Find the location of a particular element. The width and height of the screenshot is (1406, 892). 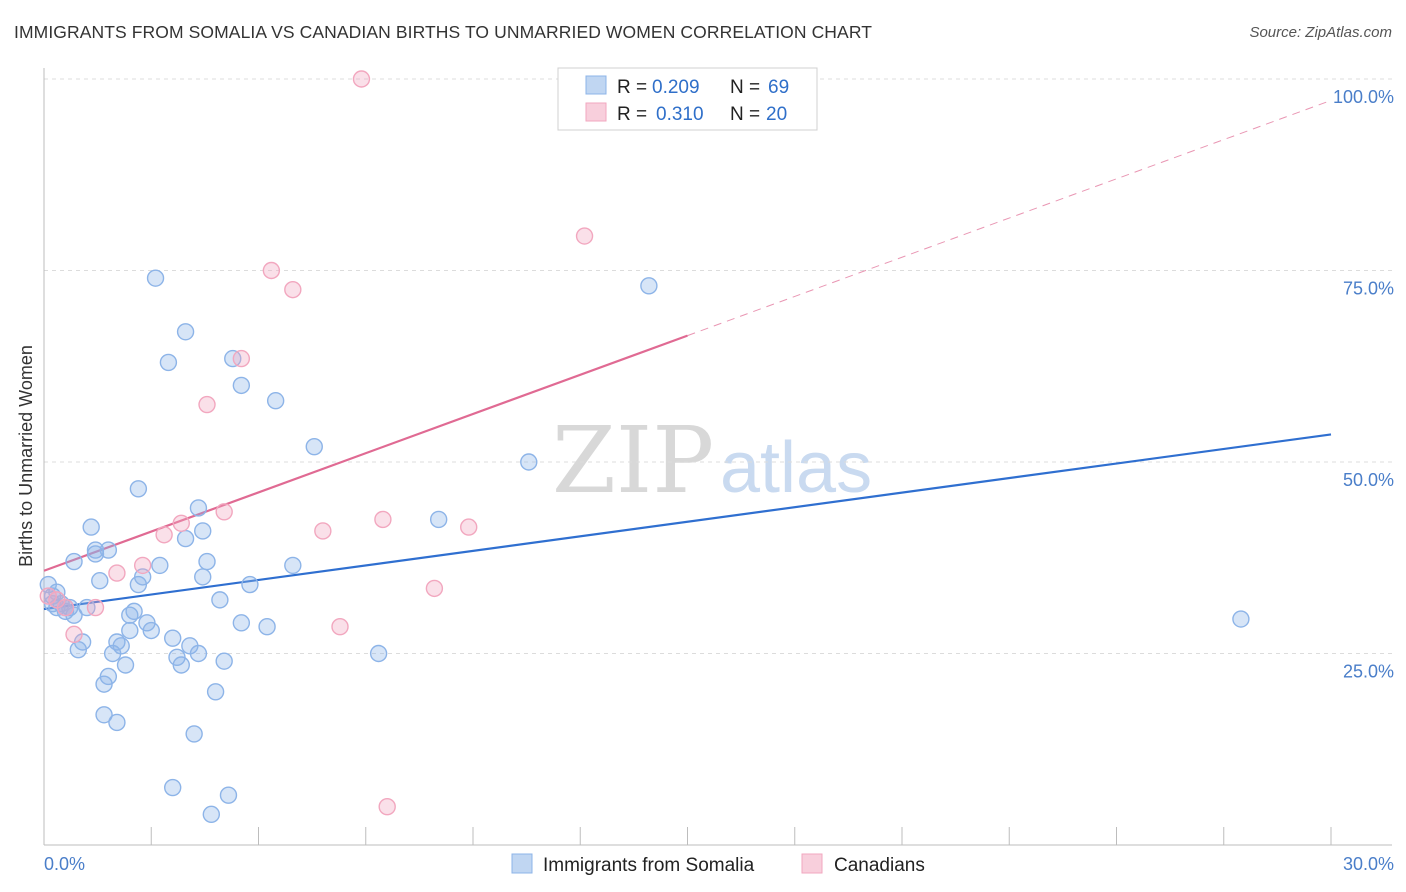

legend-swatch-canadians is located at coordinates (596, 112).